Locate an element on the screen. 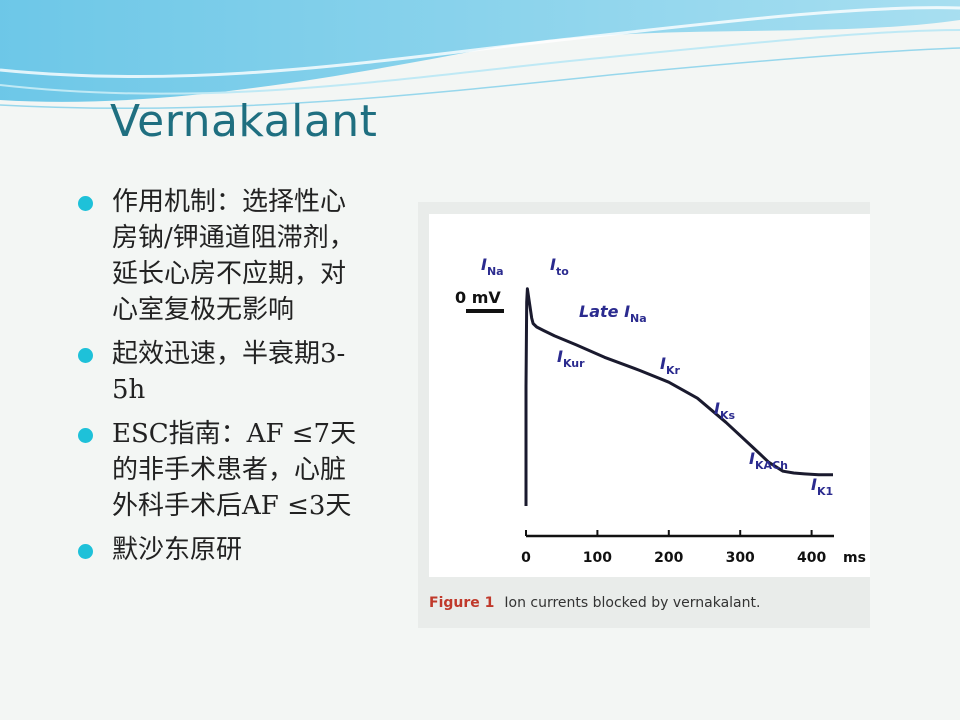  zero-mv-label: 0 mV is located at coordinates (478, 297).